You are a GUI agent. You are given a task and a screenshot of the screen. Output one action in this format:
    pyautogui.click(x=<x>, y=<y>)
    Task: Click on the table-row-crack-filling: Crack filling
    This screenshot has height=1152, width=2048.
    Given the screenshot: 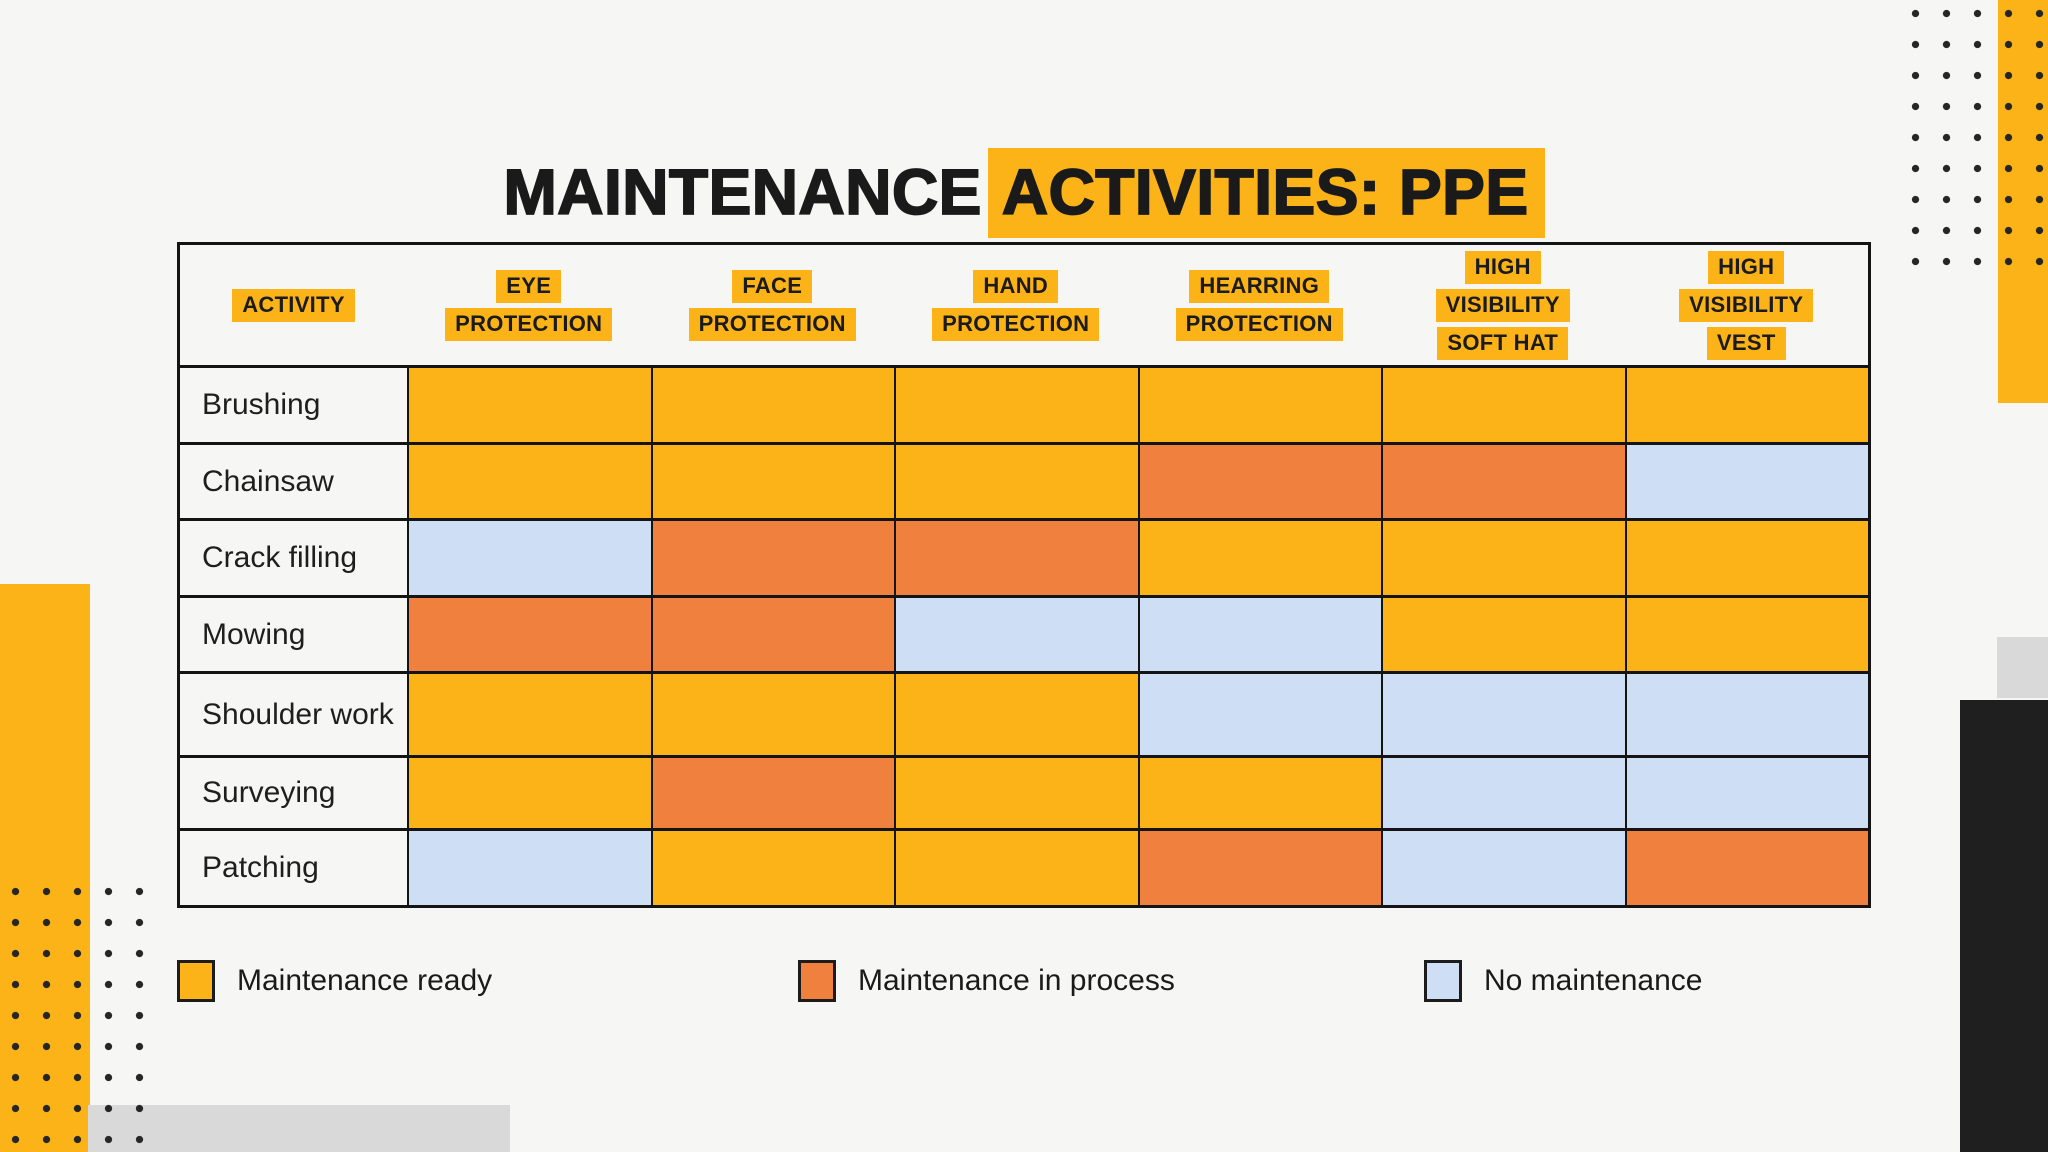 What is the action you would take?
    pyautogui.click(x=1024, y=556)
    